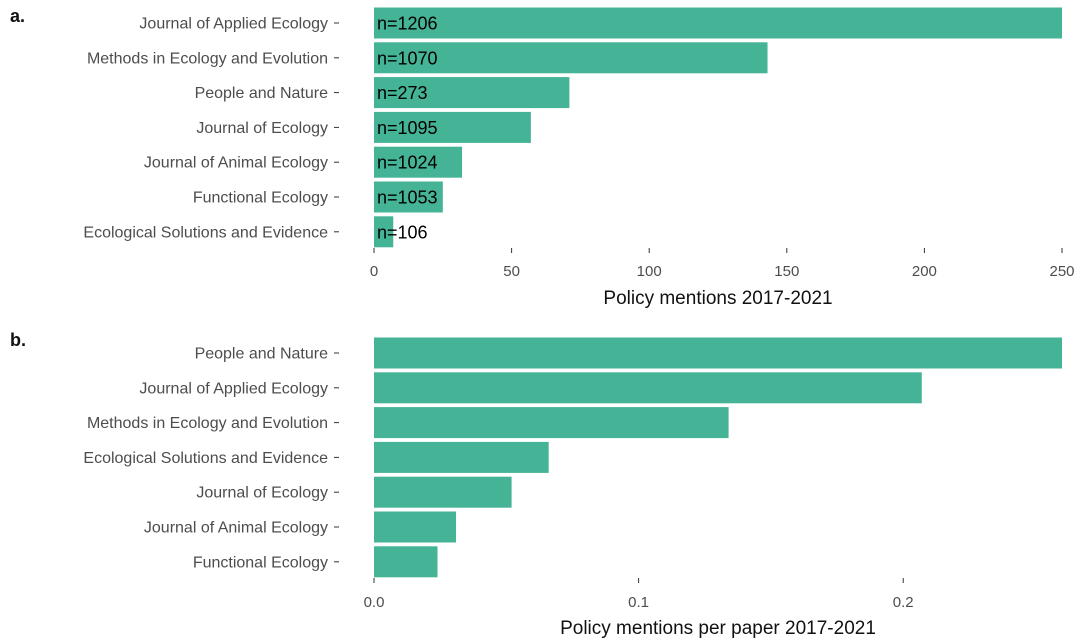 The height and width of the screenshot is (640, 1080). What do you see at coordinates (402, 232) in the screenshot?
I see `panel-a-bar-label: n=106` at bounding box center [402, 232].